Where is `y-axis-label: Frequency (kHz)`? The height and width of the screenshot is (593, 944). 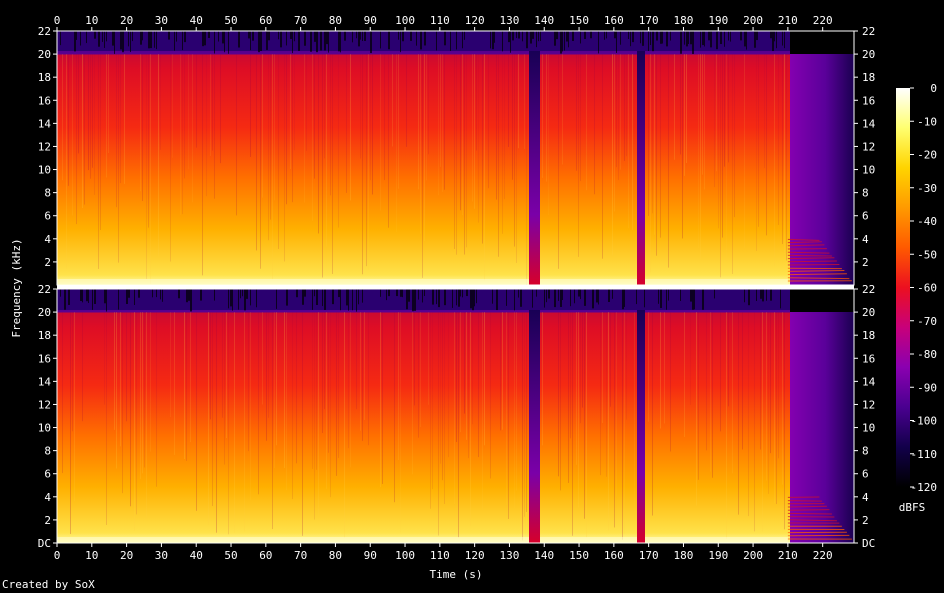
y-axis-label: Frequency (kHz) is located at coordinates (16, 287).